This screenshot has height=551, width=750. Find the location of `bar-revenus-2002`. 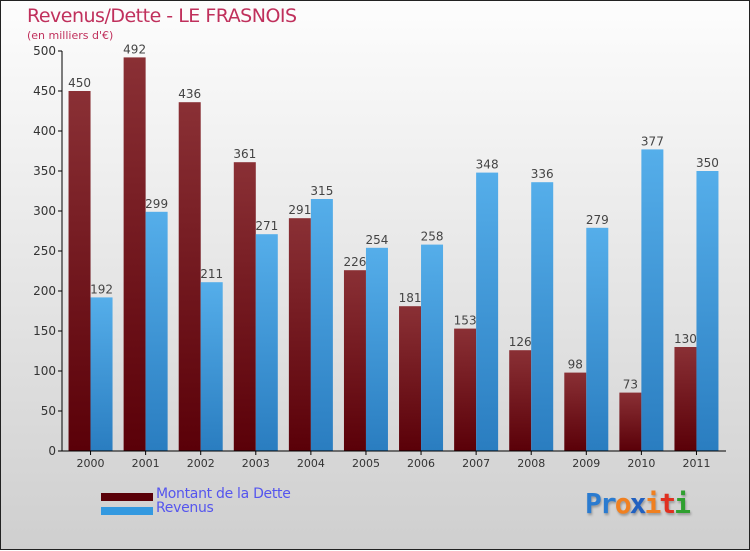

bar-revenus-2002 is located at coordinates (211, 366).